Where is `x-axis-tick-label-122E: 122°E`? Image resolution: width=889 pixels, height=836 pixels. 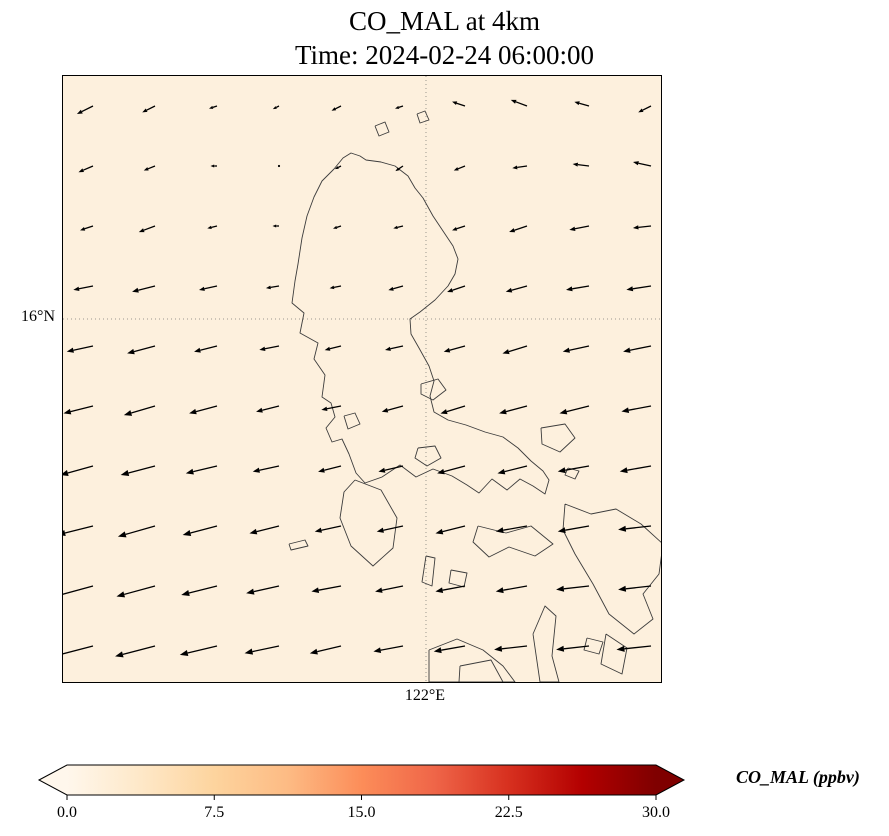 x-axis-tick-label-122E: 122°E is located at coordinates (425, 695).